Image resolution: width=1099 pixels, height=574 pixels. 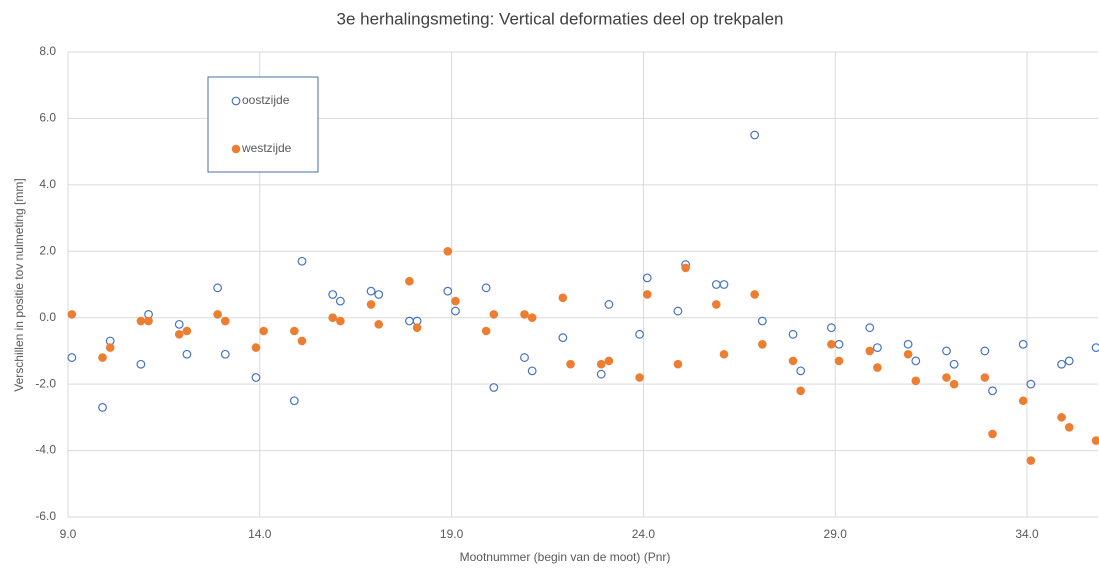 What do you see at coordinates (47, 250) in the screenshot?
I see `y-tick-label: 2.0` at bounding box center [47, 250].